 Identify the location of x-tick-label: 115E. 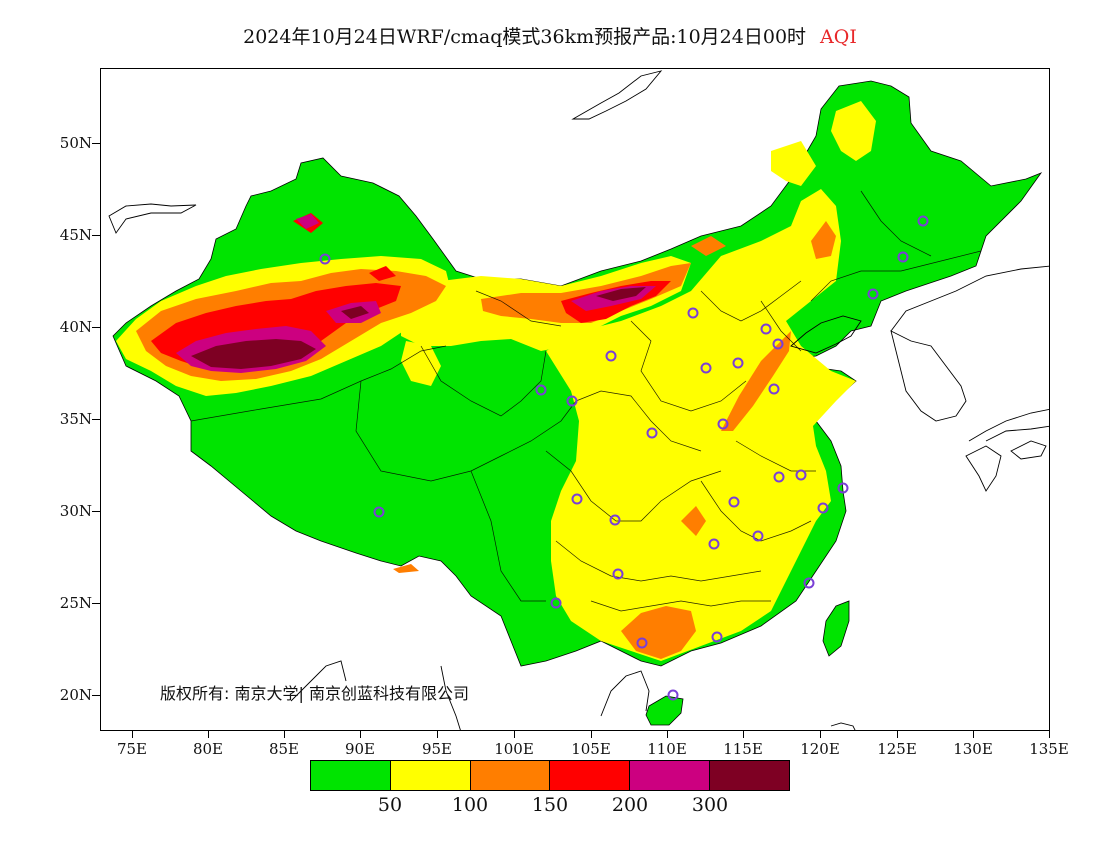
(743, 749).